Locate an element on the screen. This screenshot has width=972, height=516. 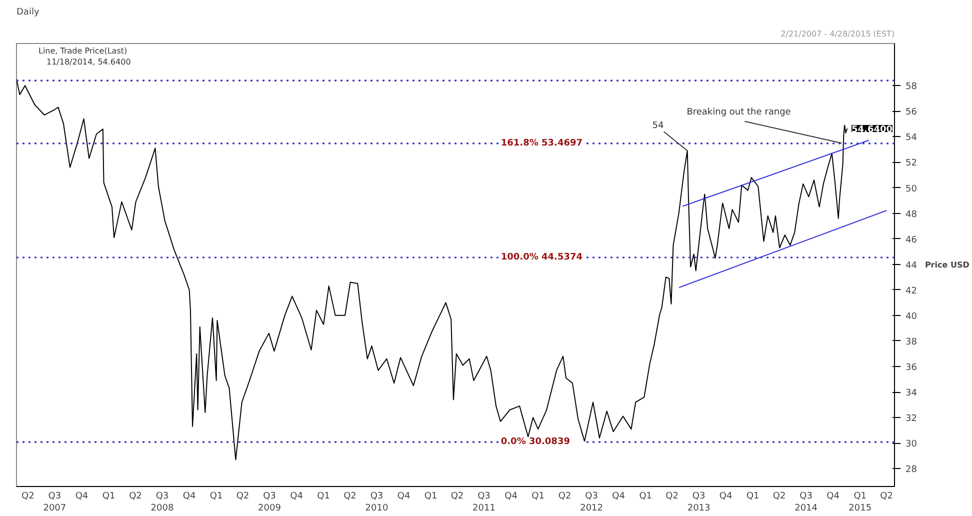
y-tick-label: 36 is located at coordinates (912, 367).